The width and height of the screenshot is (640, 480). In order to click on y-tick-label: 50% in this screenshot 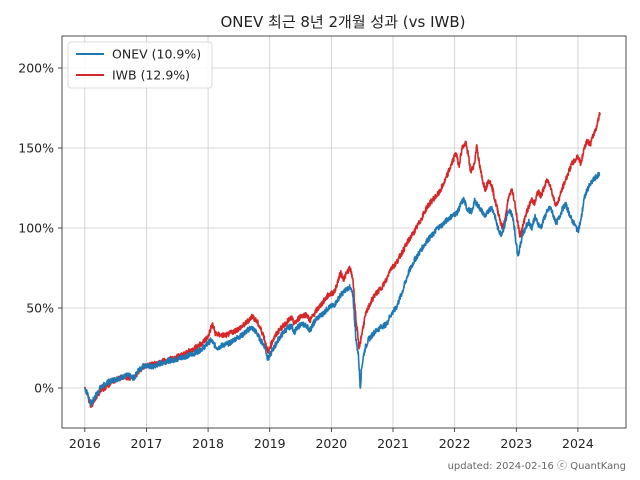, I will do `click(40, 308)`.